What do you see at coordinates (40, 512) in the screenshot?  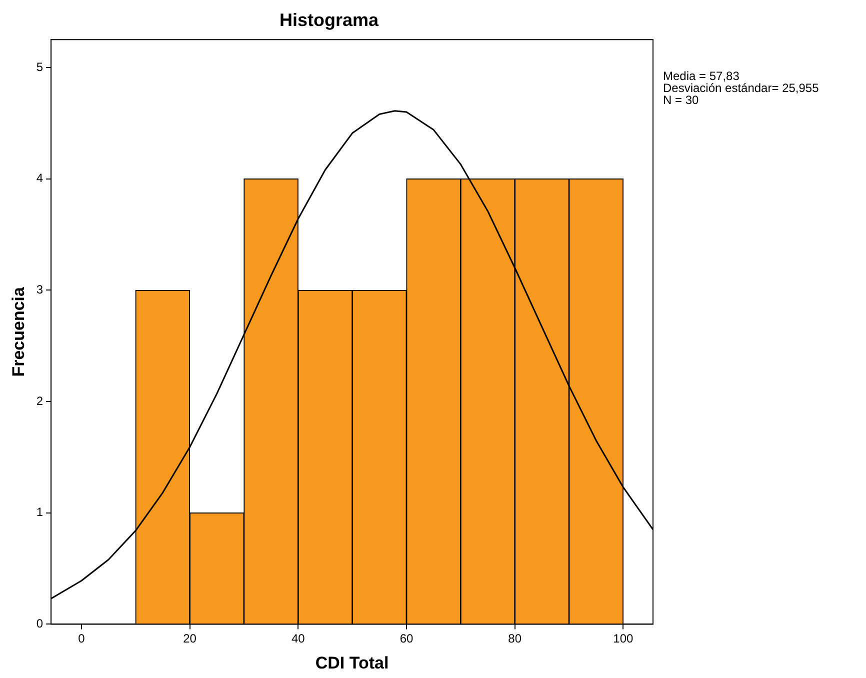 I see `y-tick-label: 1` at bounding box center [40, 512].